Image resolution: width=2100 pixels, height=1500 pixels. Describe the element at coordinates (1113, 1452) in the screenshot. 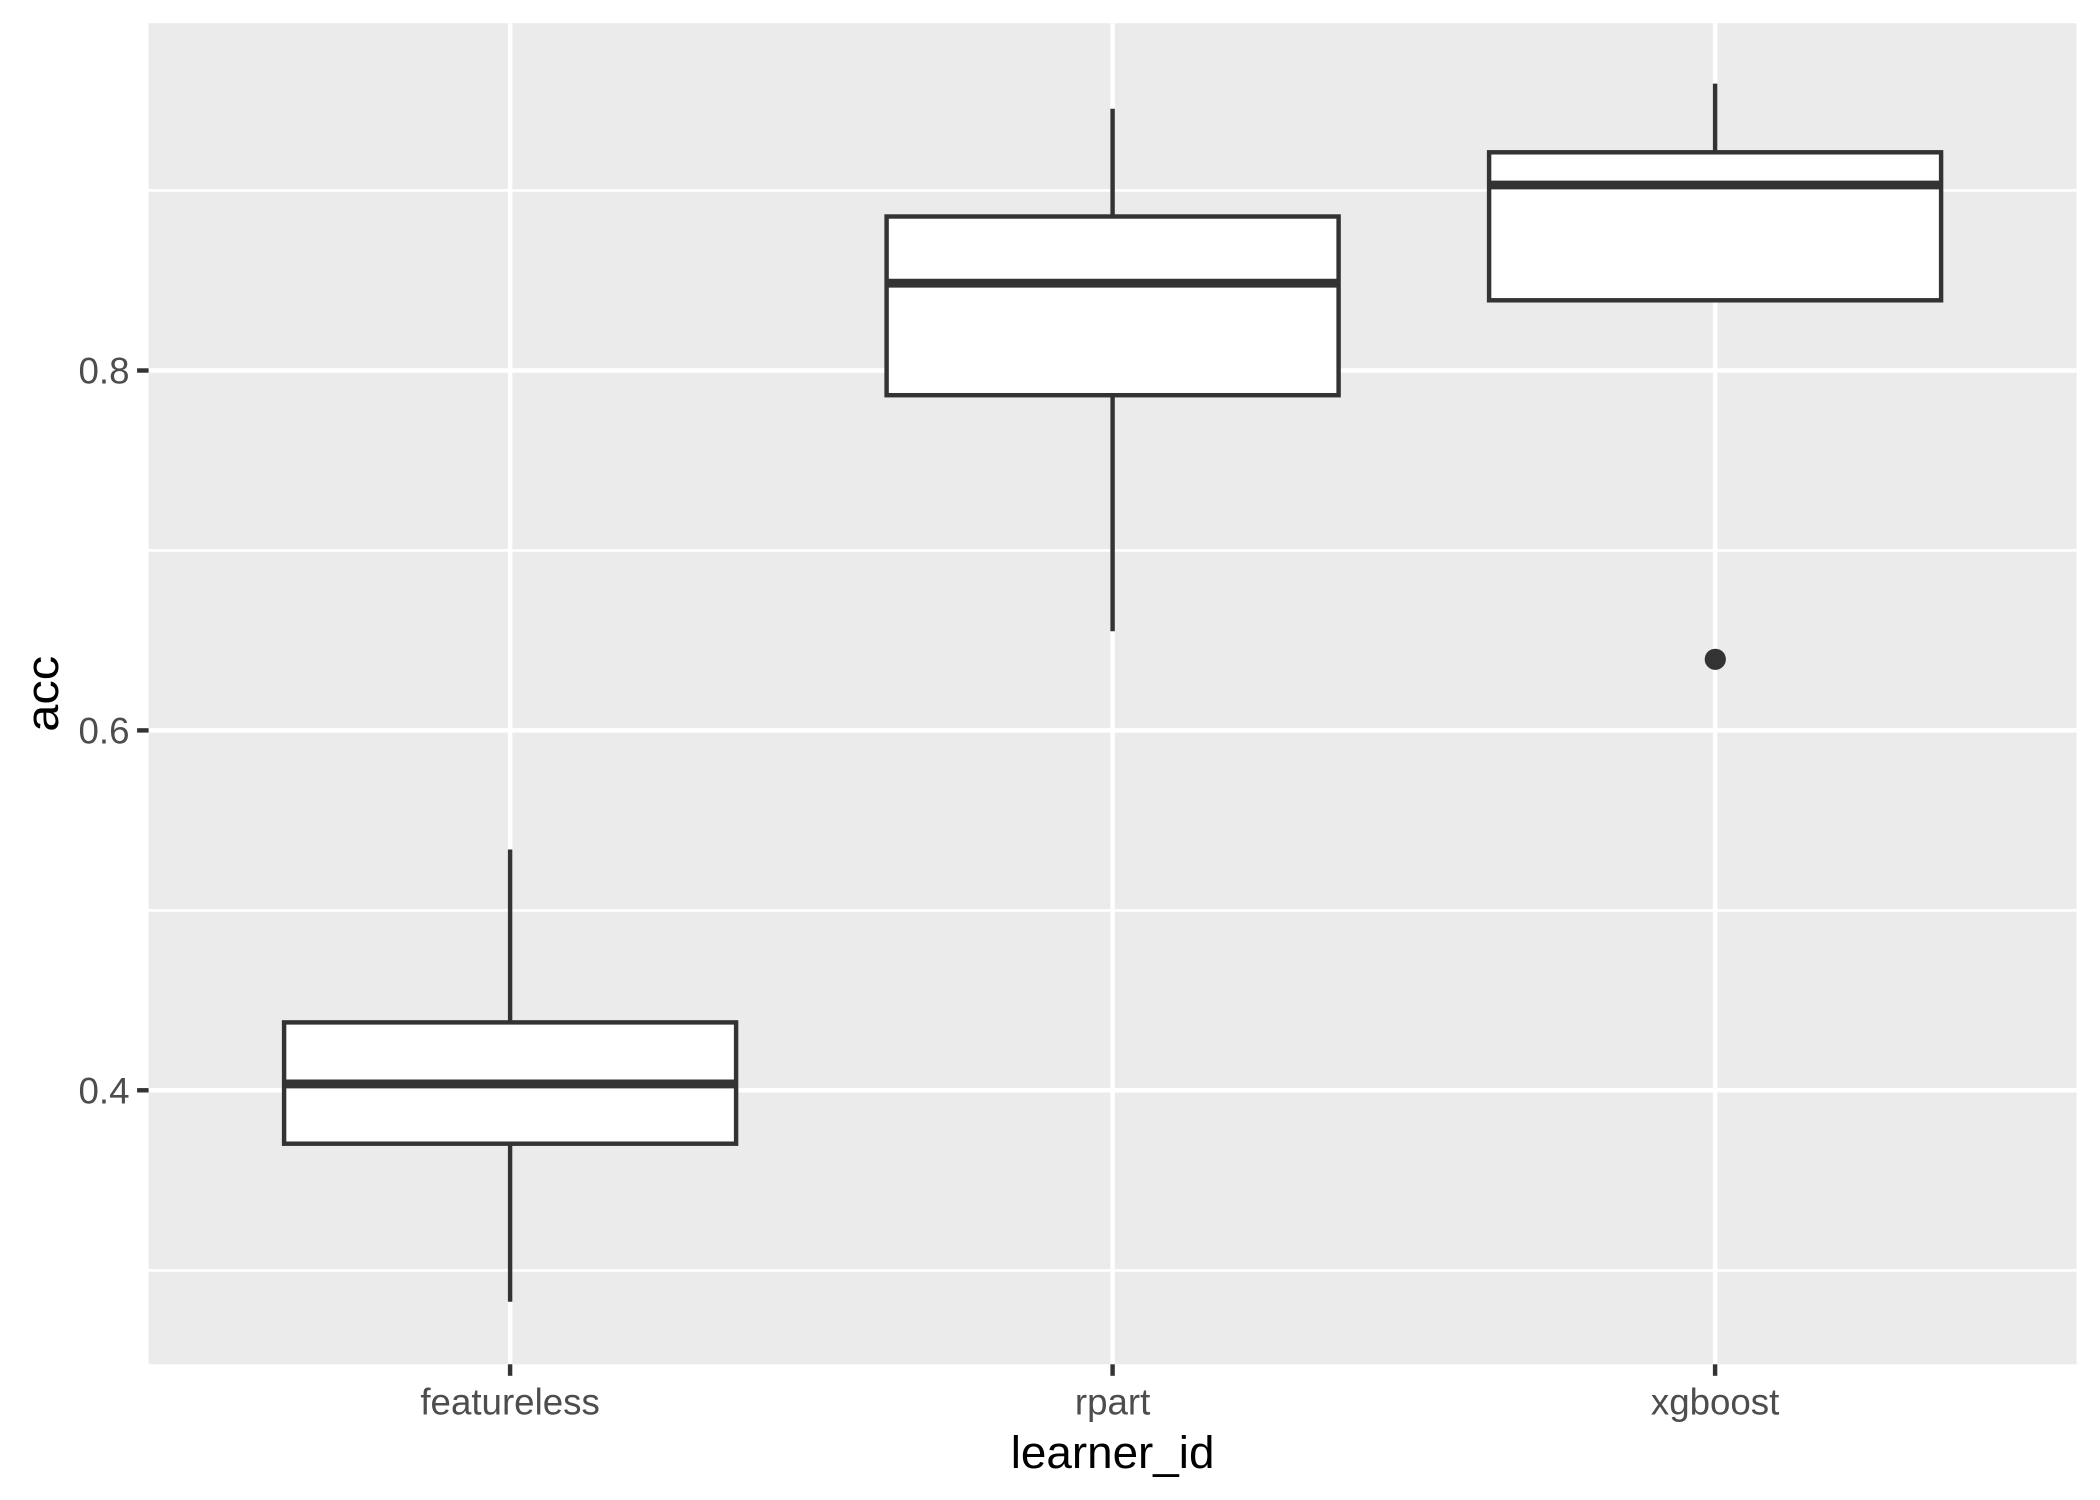

I see `svg-text: learner_id` at that location.